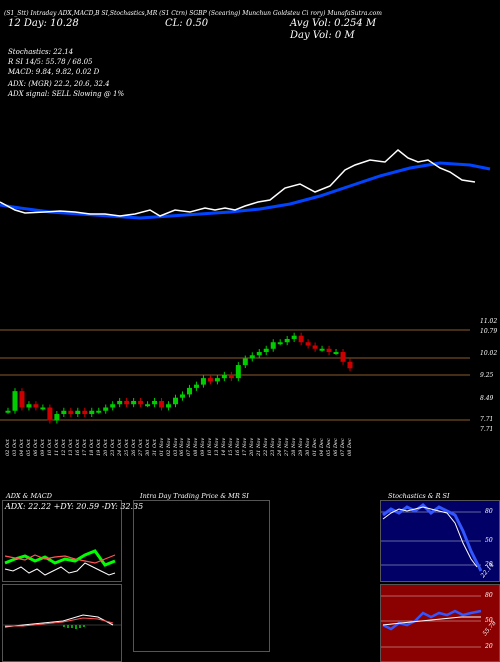 The image size is (500, 662). I want to click on date-tick: 31 Oct, so click(154, 447).